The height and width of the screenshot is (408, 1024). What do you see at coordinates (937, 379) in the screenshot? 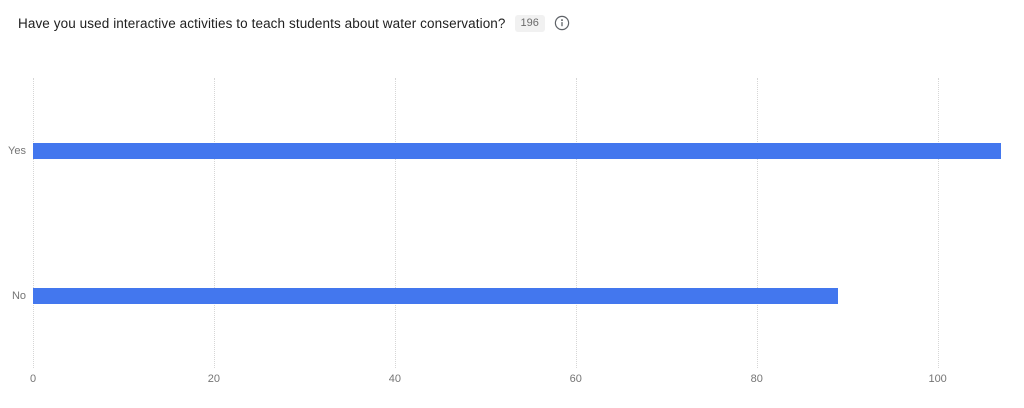
I see `x-tick-label-100: 100` at bounding box center [937, 379].